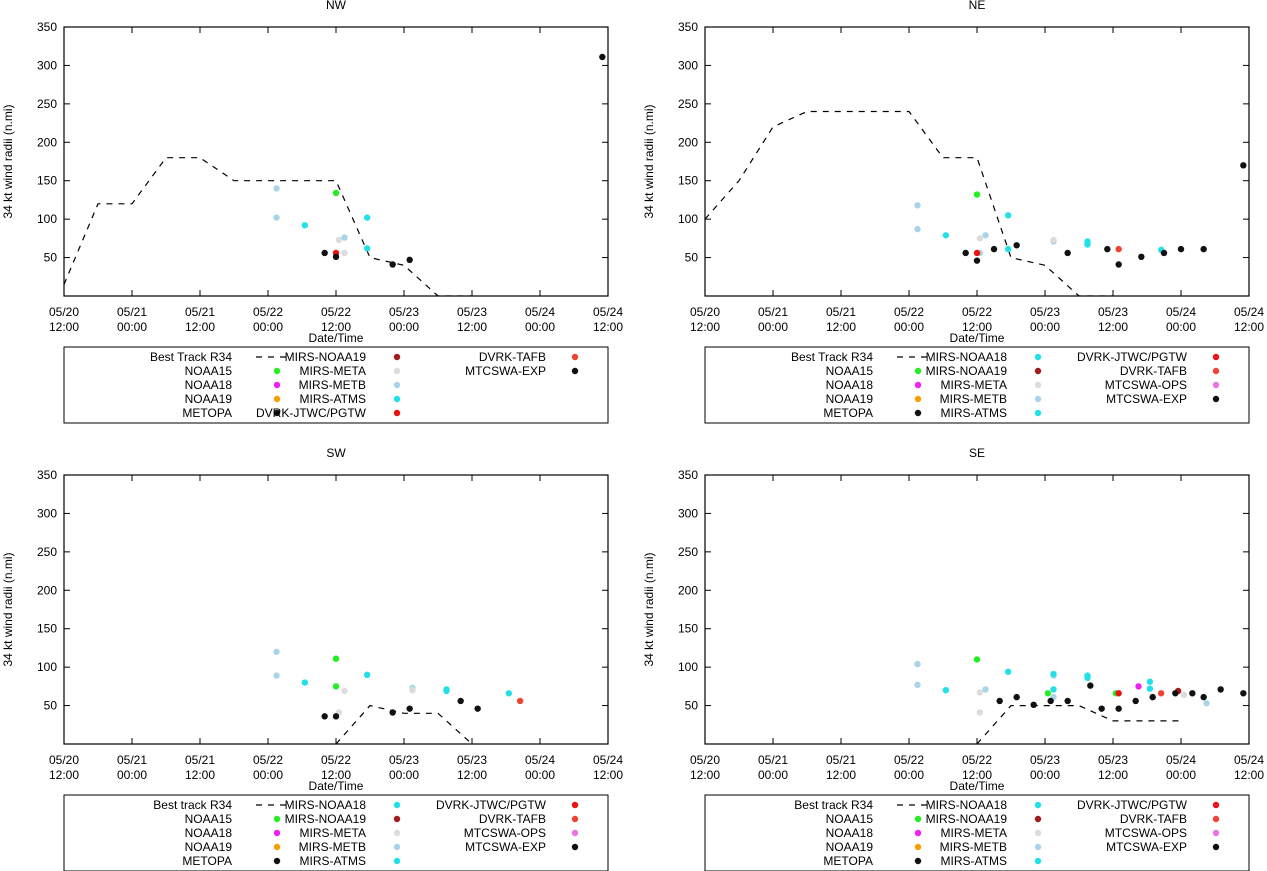 This screenshot has width=1267, height=871. What do you see at coordinates (977, 453) in the screenshot?
I see `chart-title: SE` at bounding box center [977, 453].